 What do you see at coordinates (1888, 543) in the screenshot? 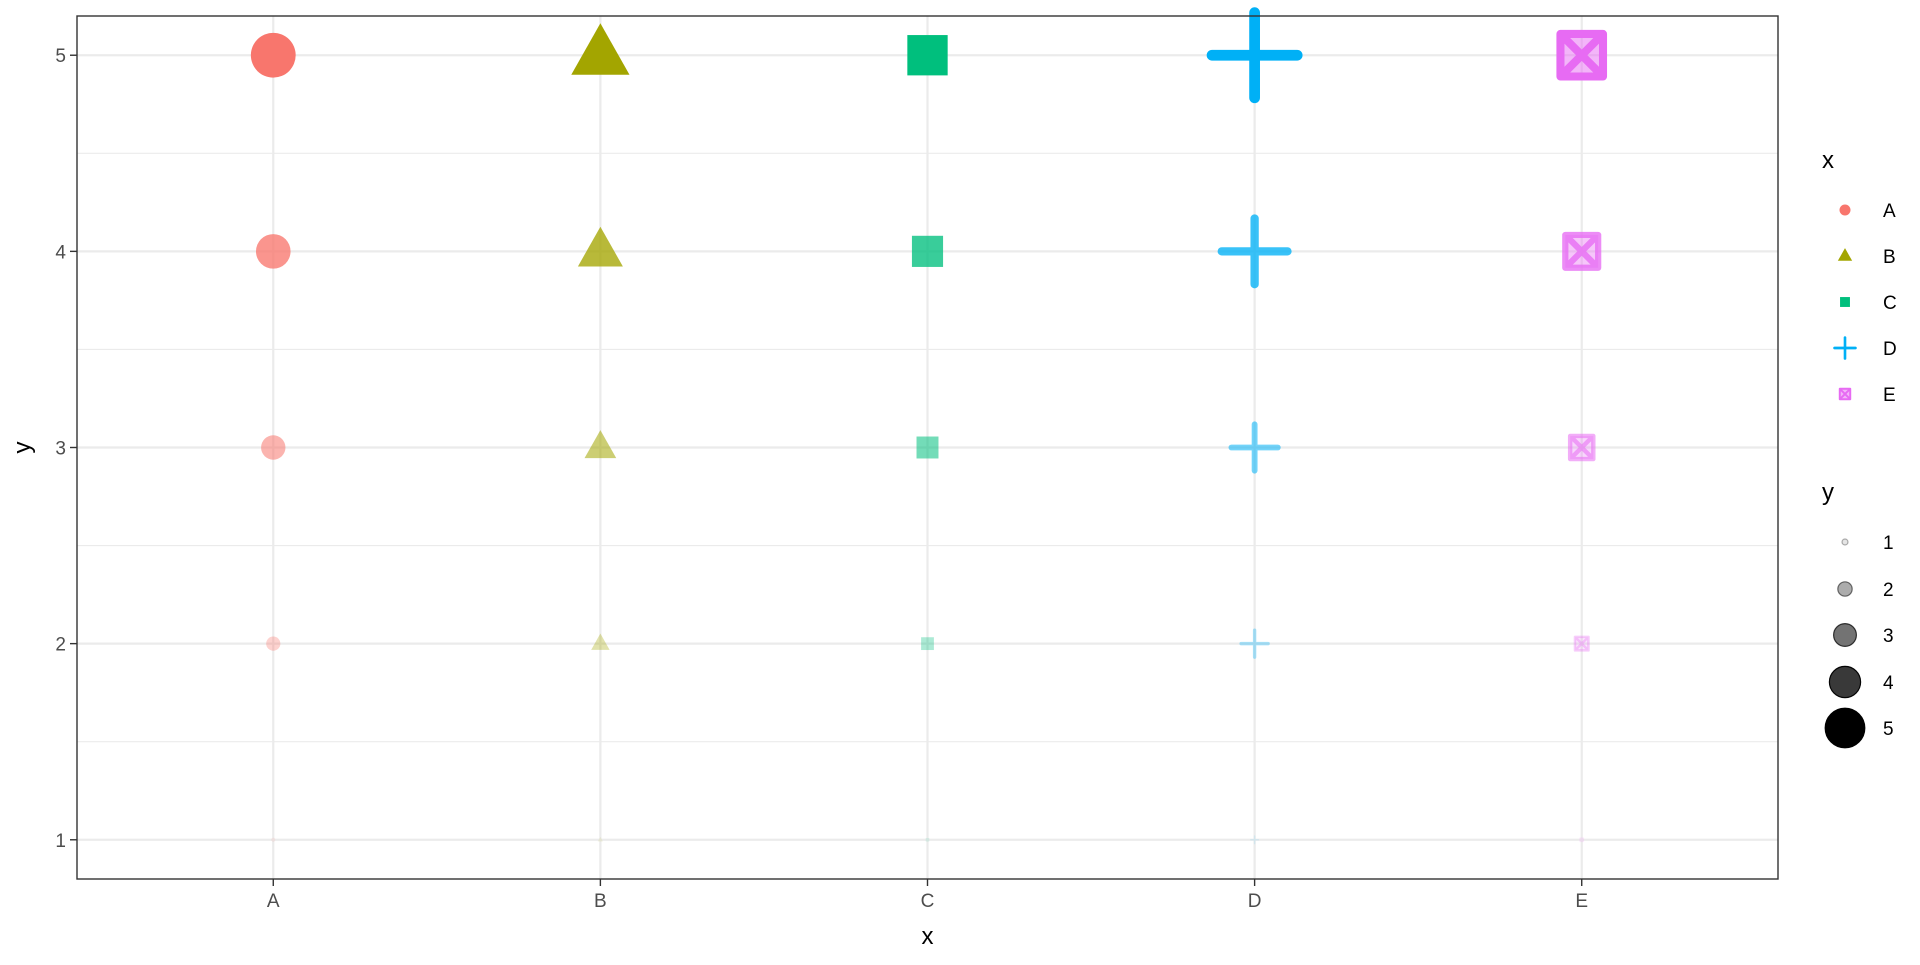
I see `legend-size-label-1: 1` at bounding box center [1888, 543].